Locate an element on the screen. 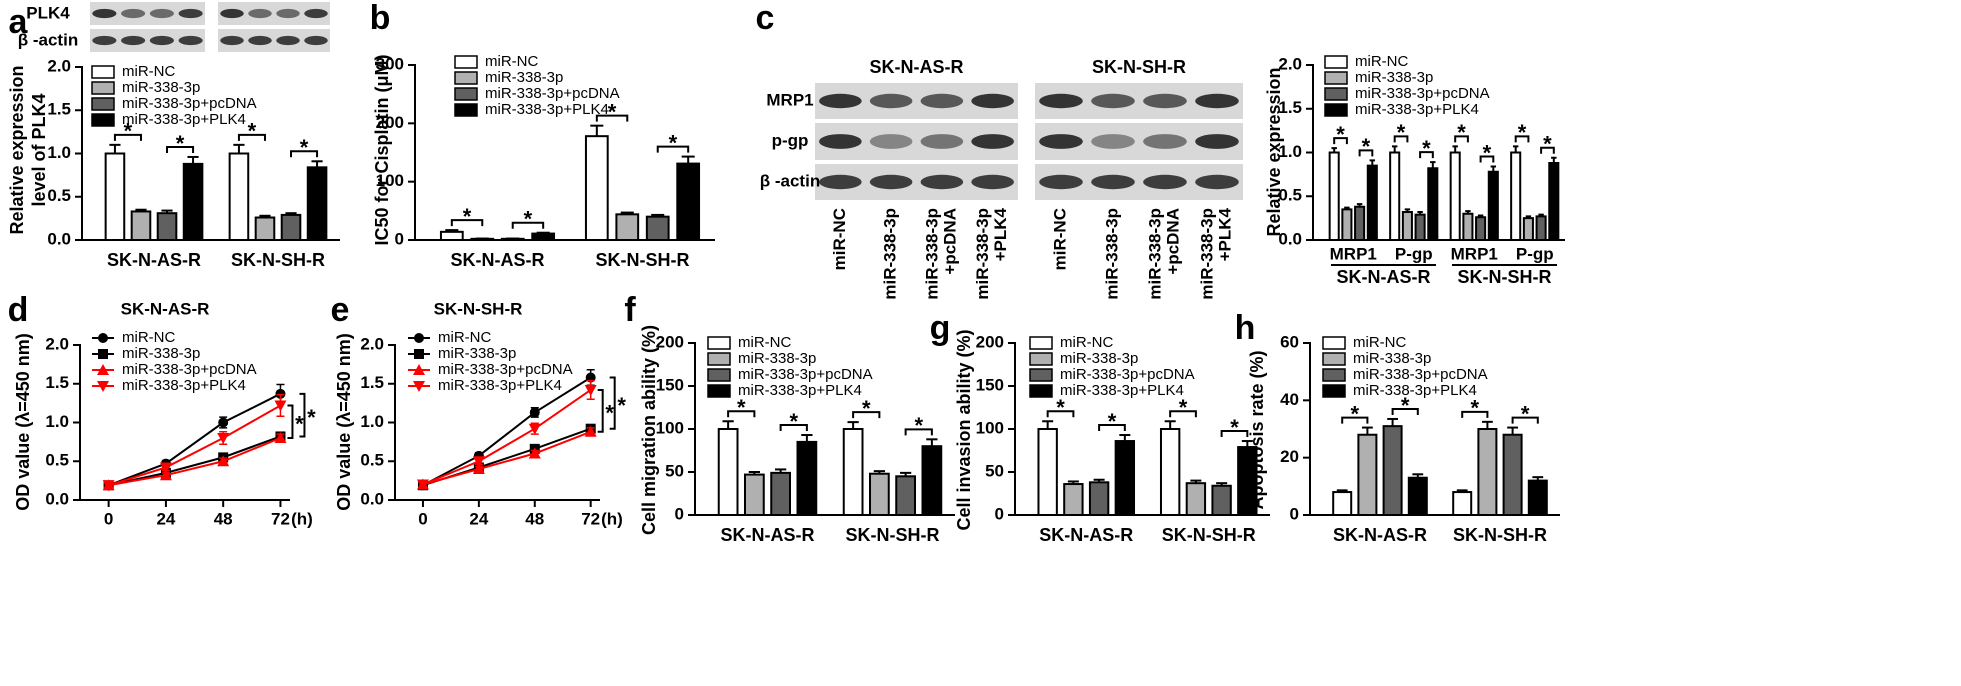  y-tick-label: 0 is located at coordinates (1294, 513).